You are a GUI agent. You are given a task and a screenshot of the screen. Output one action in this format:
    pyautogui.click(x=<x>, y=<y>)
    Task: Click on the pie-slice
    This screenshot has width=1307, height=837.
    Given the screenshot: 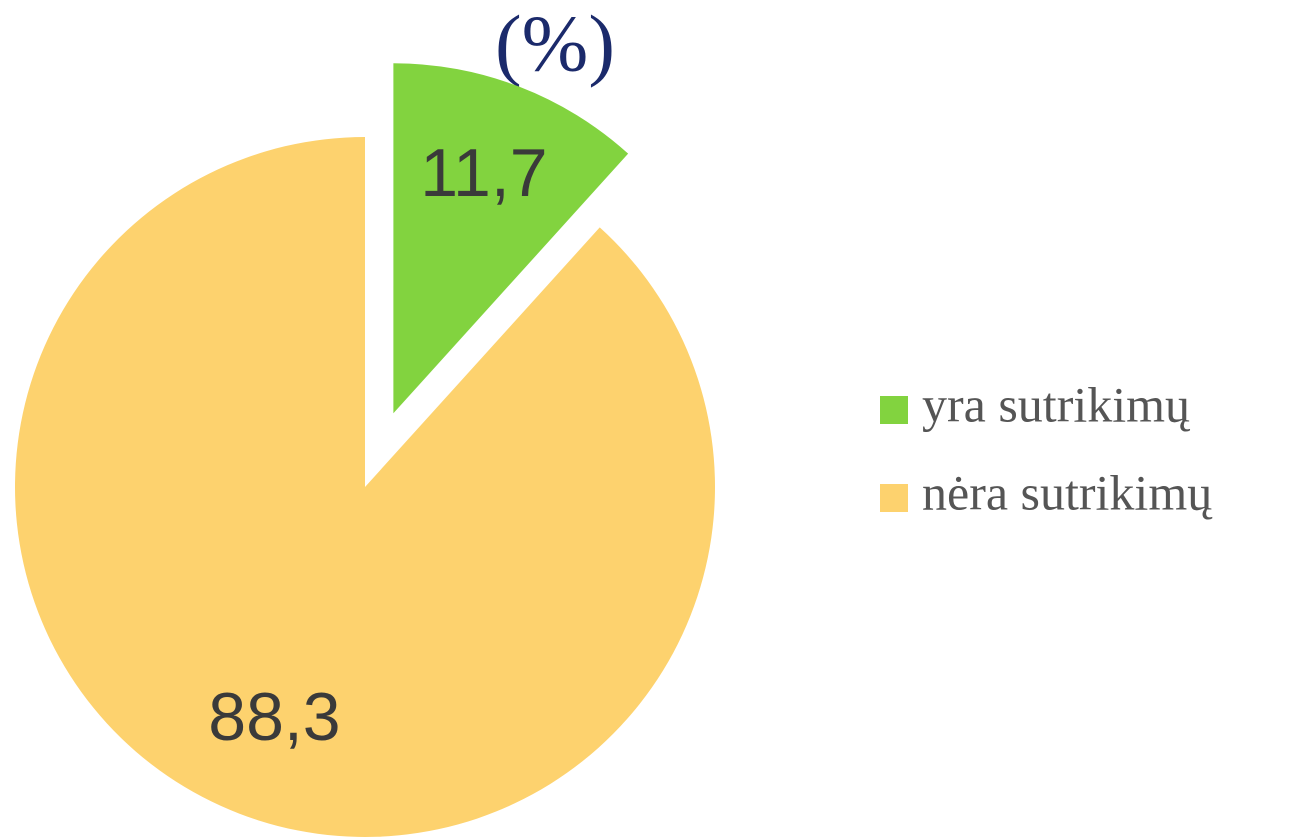 What is the action you would take?
    pyautogui.click(x=511, y=238)
    